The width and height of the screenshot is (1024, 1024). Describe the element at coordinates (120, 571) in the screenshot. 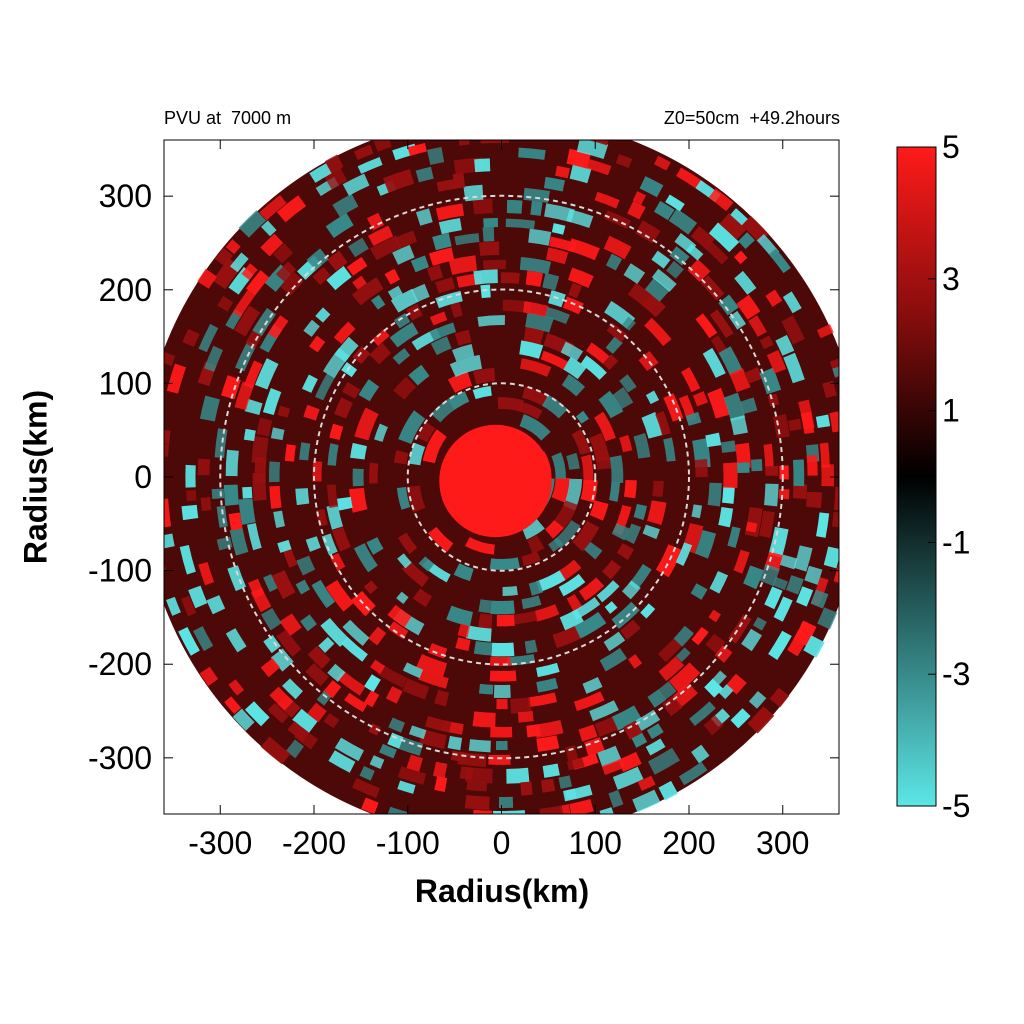

I see `y-tick-label: -100` at that location.